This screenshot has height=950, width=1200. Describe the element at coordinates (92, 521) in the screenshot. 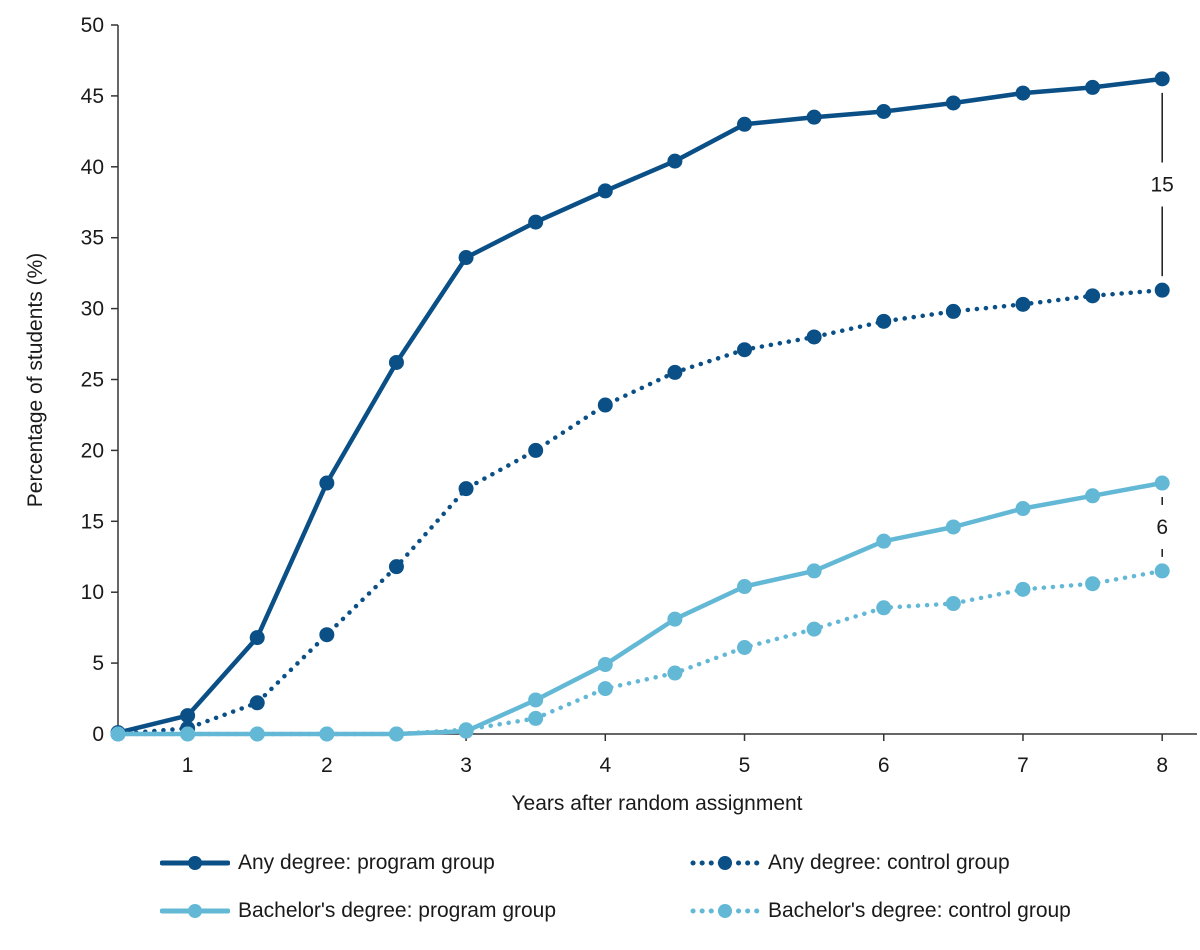

I see `y-tick-label: 15` at that location.